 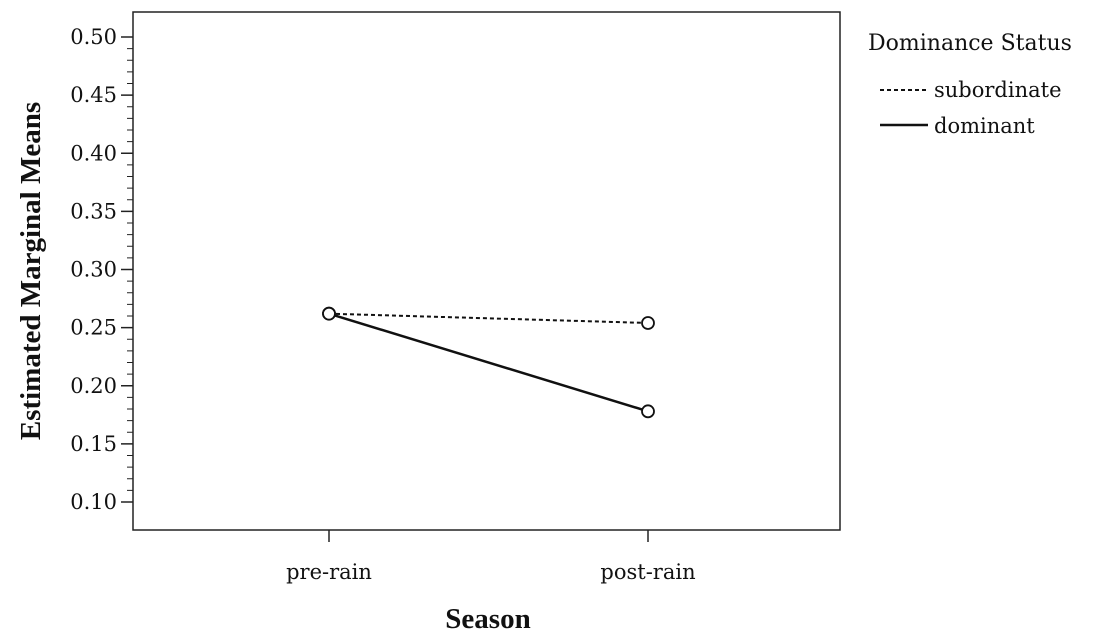 What do you see at coordinates (648, 323) in the screenshot?
I see `data-point-subordinate` at bounding box center [648, 323].